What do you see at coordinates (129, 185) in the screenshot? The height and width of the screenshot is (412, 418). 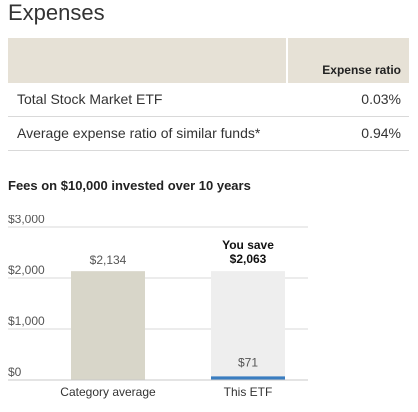 I see `chart-title: Fees on $10,000 invested over 10 years` at bounding box center [129, 185].